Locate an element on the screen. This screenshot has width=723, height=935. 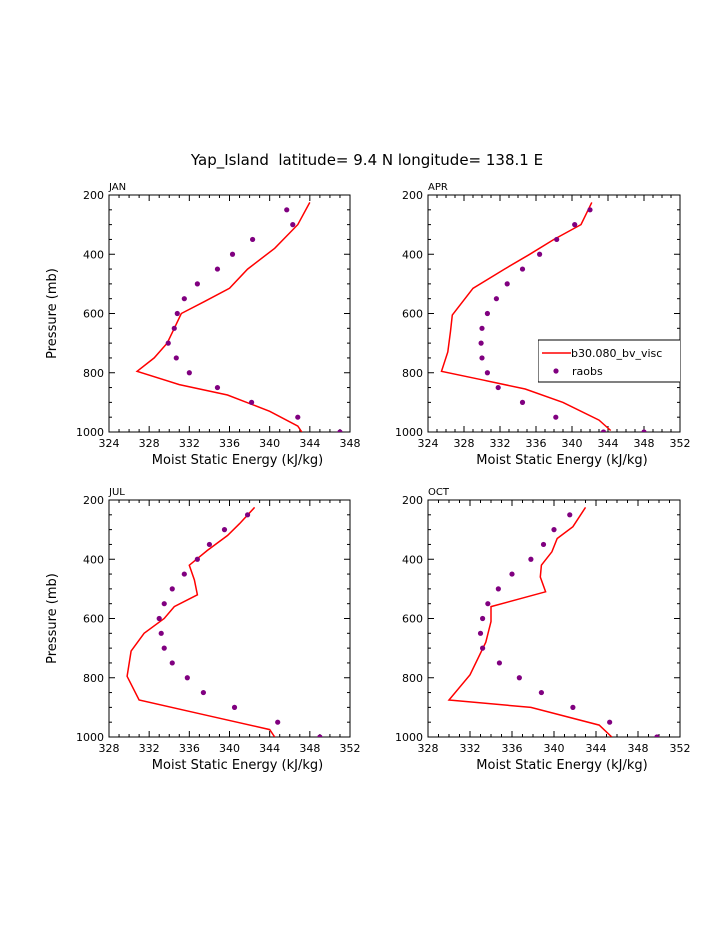
panel-label: JAN is located at coordinates (117, 187).